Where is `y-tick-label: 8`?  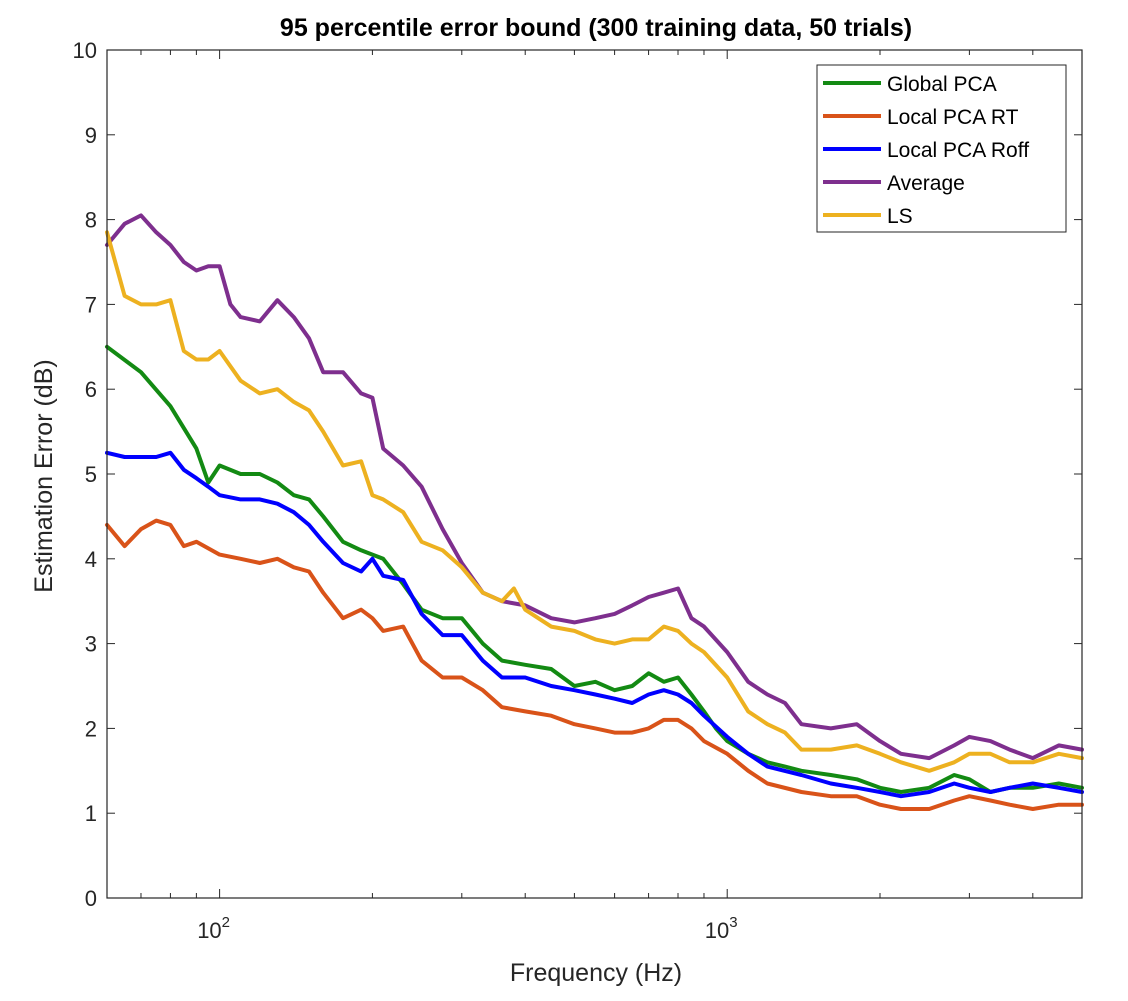 y-tick-label: 8 is located at coordinates (91, 220).